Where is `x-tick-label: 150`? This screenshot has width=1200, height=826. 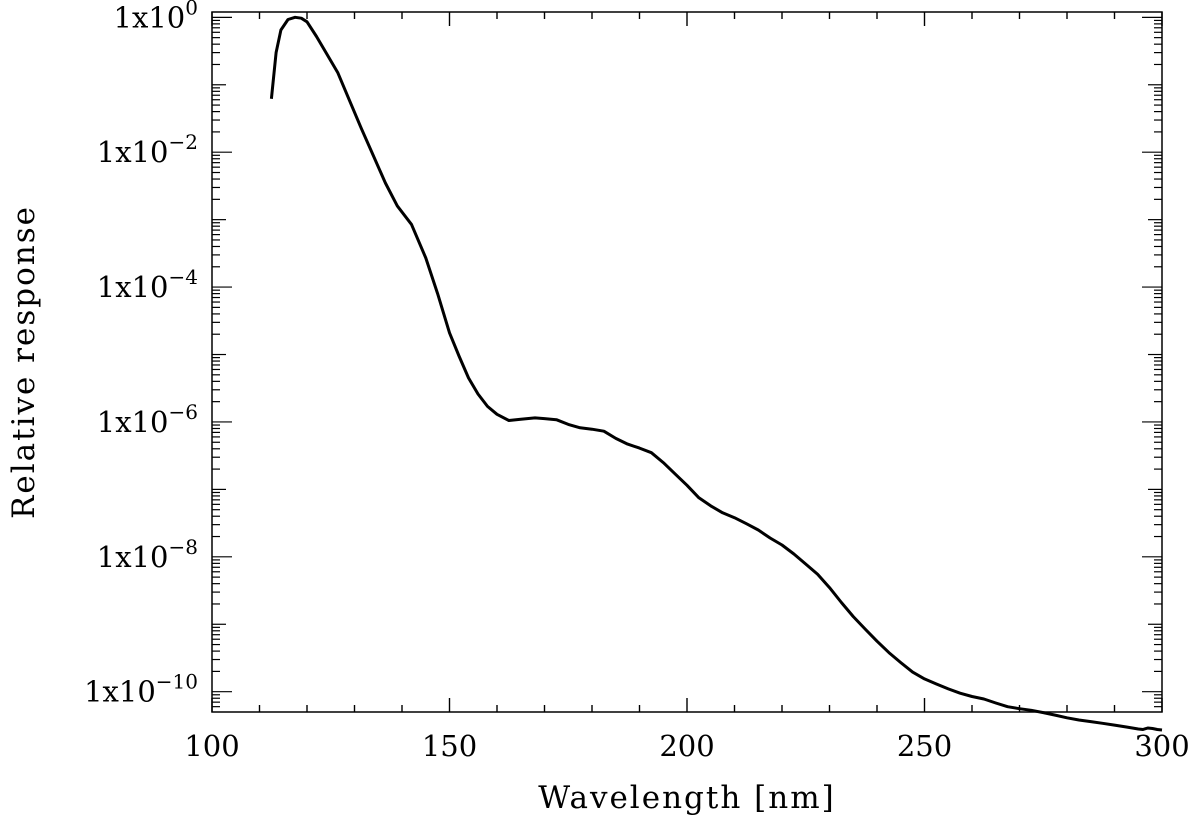
x-tick-label: 150 is located at coordinates (449, 746).